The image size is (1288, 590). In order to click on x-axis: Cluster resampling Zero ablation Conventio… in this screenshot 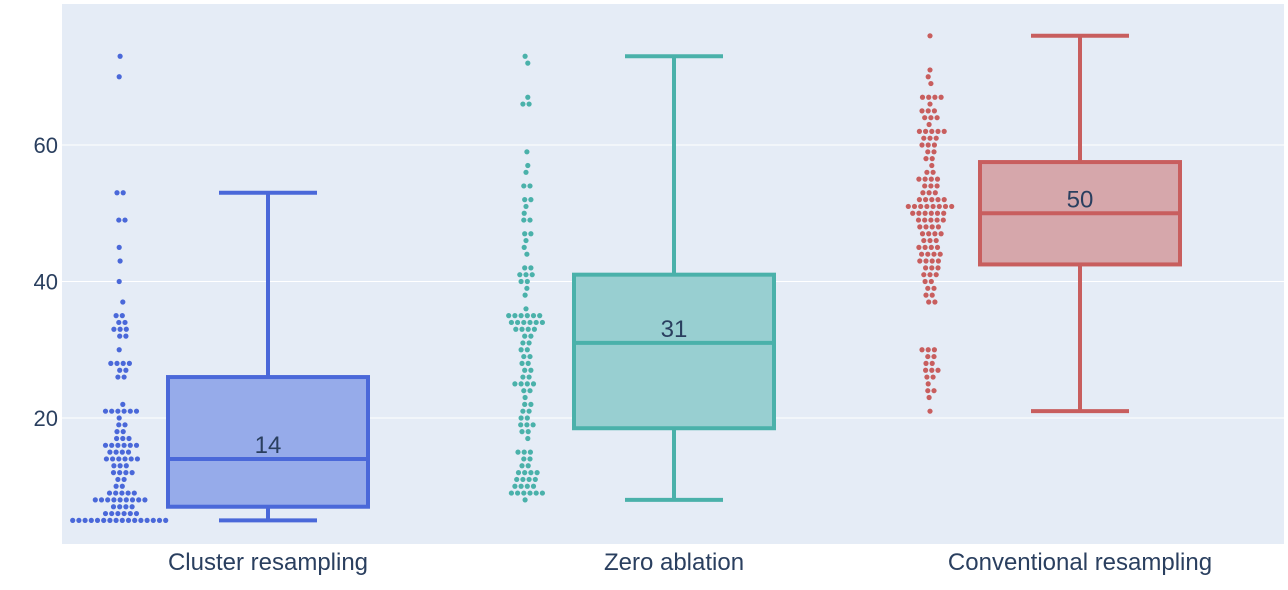, I will do `click(690, 562)`.